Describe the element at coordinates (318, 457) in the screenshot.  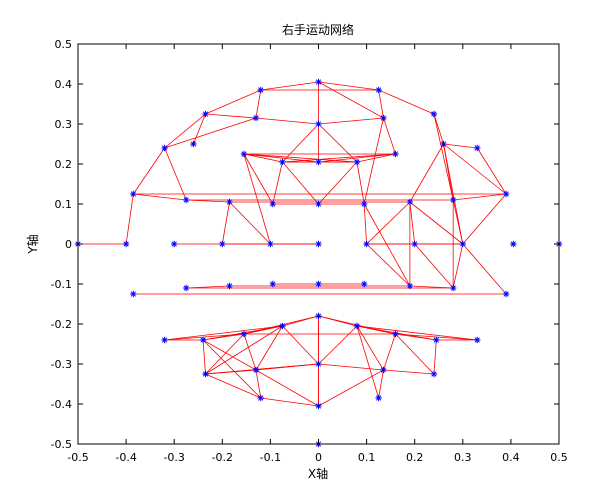
I see `x-tick-label: 0` at that location.